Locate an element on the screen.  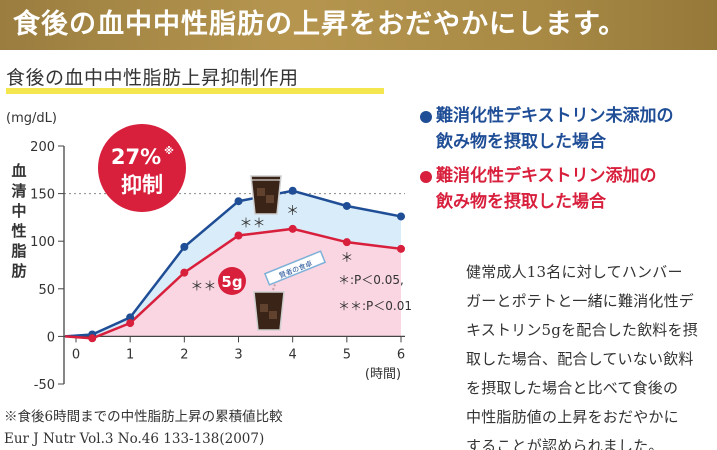
y-axis-label-char: 中 is located at coordinates (18, 211).